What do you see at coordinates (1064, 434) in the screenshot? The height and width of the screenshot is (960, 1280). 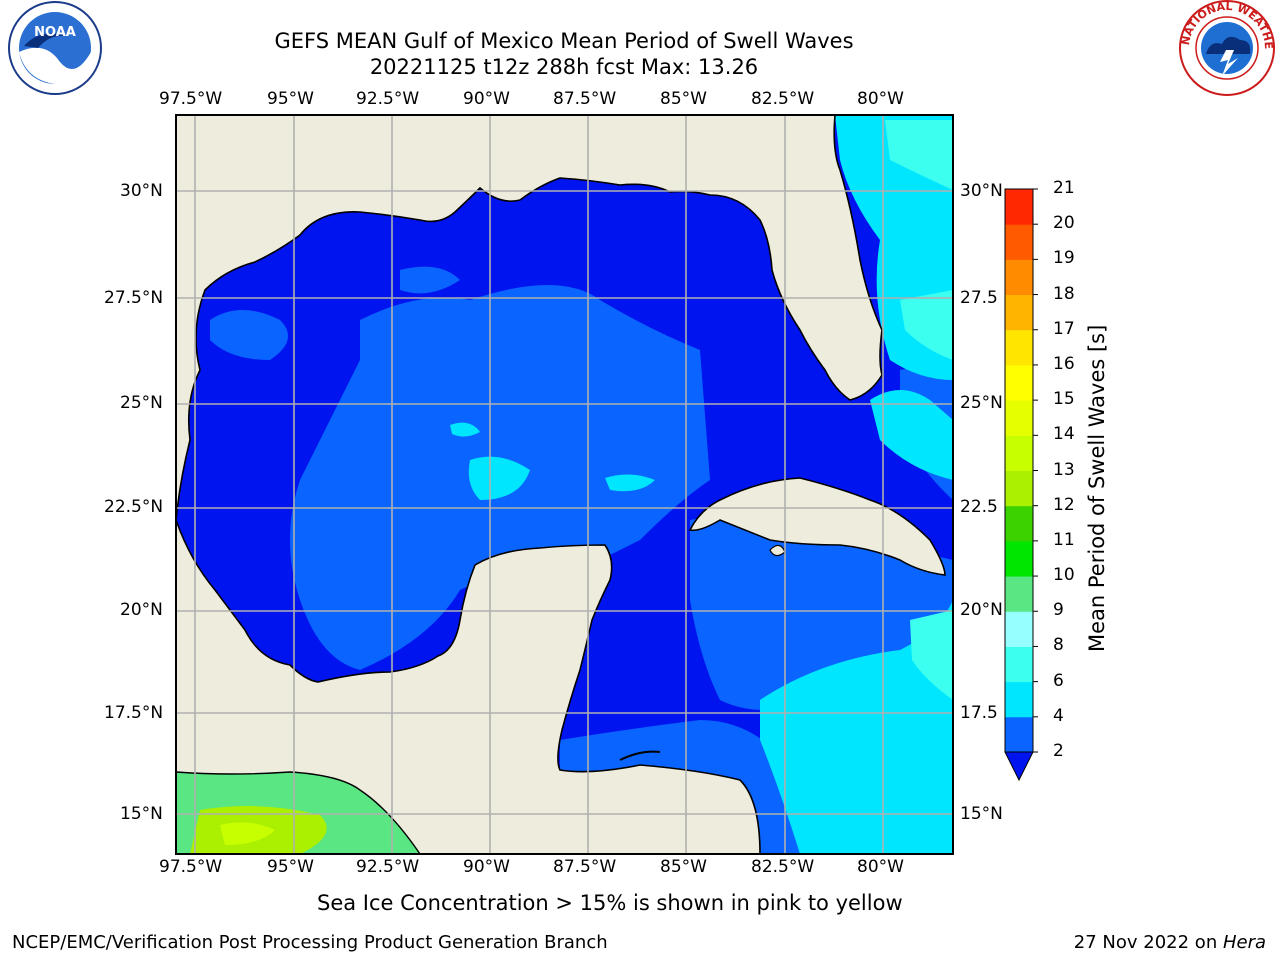 I see `colorbar-tick-label: 14` at bounding box center [1064, 434].